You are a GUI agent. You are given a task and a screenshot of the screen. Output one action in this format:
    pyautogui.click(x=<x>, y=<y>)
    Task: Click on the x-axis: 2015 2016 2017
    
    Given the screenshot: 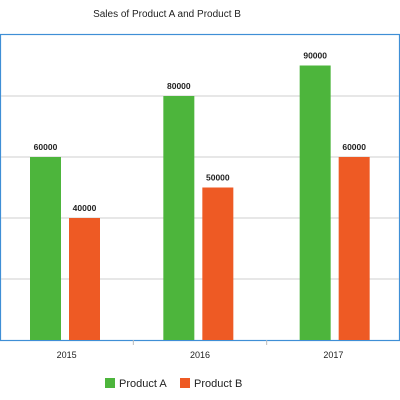 What is the action you would take?
    pyautogui.click(x=200, y=350)
    